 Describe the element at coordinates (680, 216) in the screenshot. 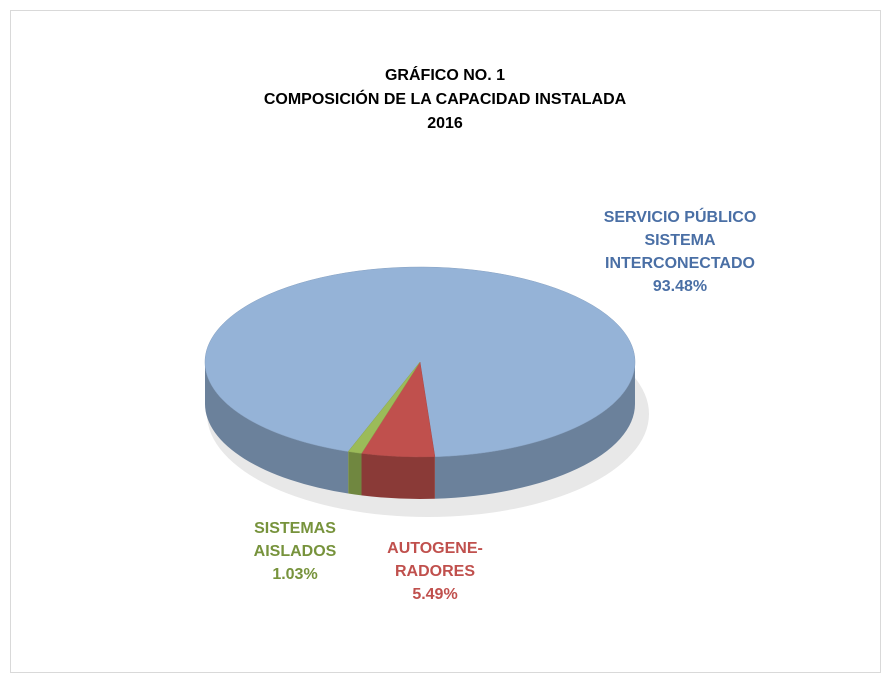

I see `text-line: SERVICIO PÚBLICO` at that location.